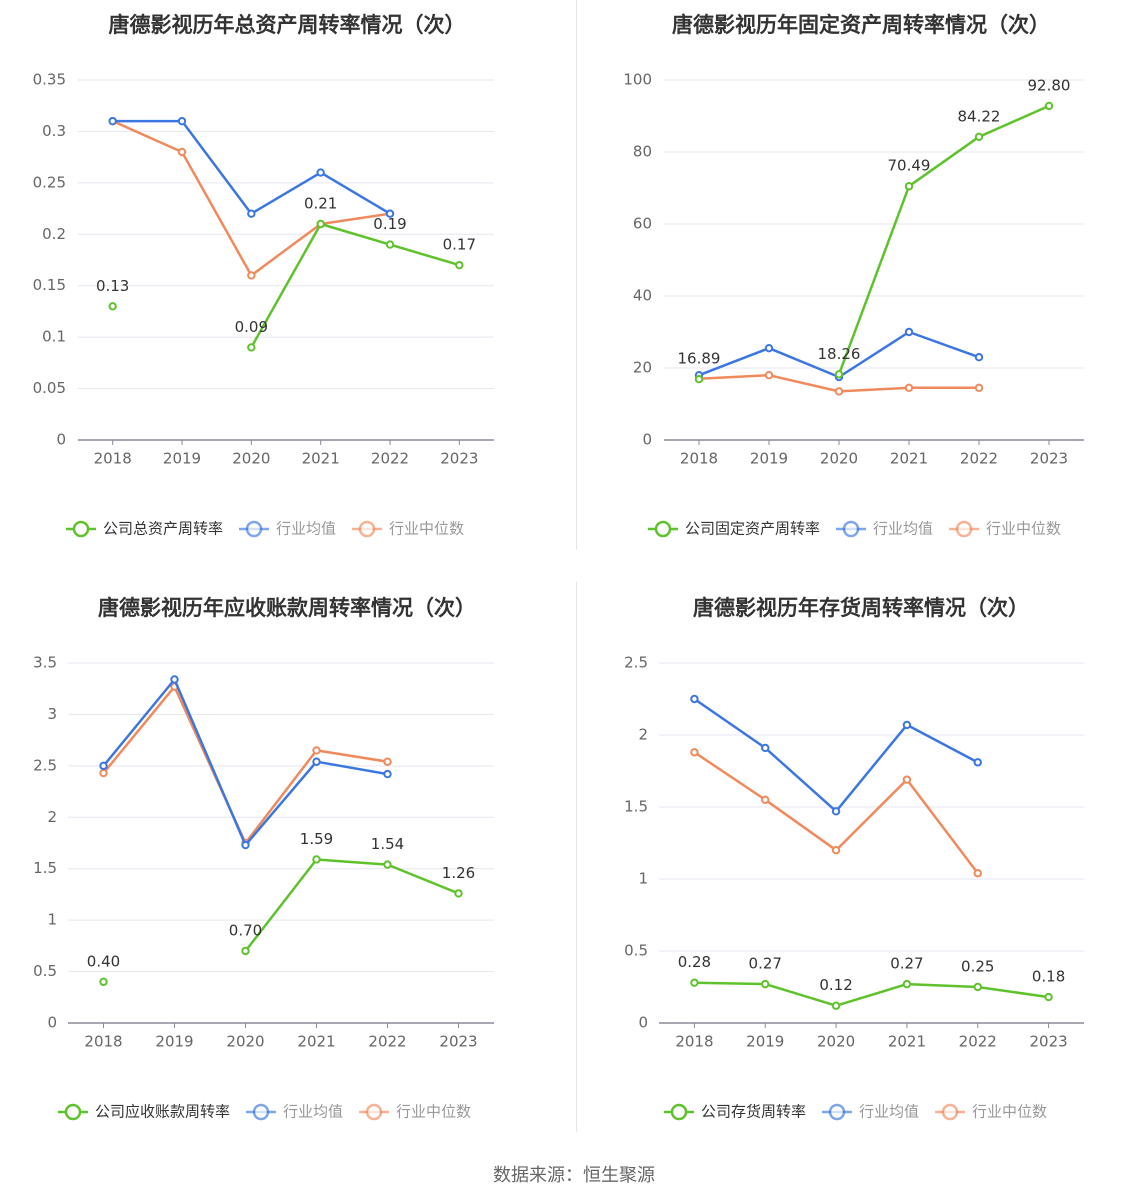  What do you see at coordinates (765, 1042) in the screenshot?
I see `x-tick-label: 2019` at bounding box center [765, 1042].